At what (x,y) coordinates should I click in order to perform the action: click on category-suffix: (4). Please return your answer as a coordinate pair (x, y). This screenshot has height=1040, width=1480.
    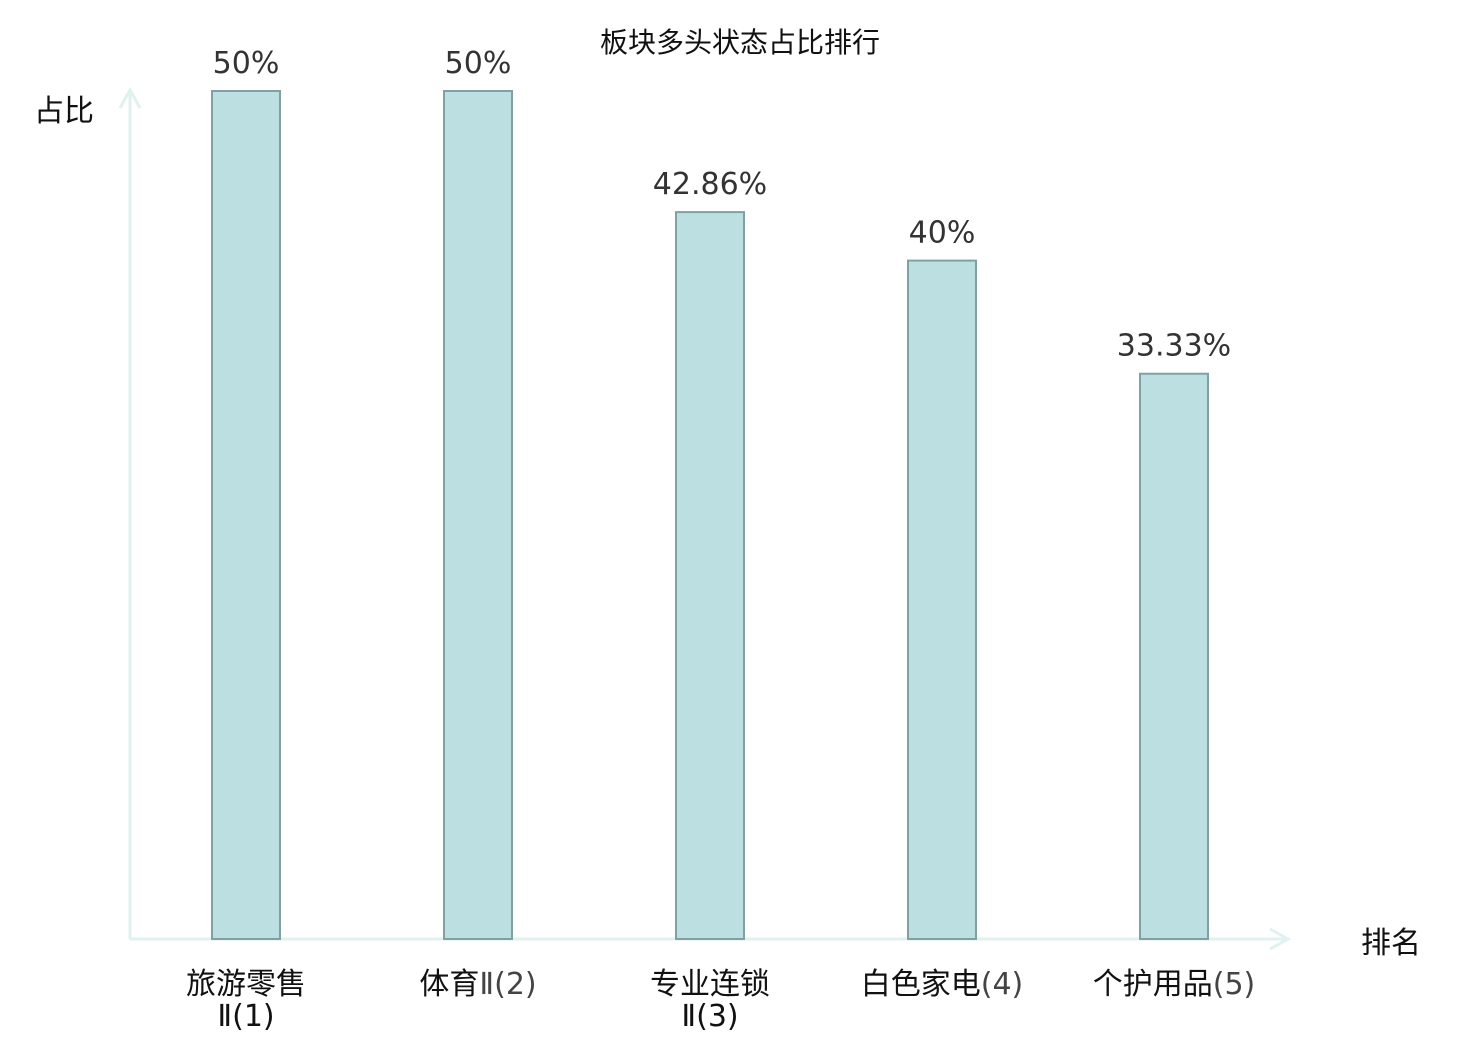
    Looking at the image, I should click on (1002, 984).